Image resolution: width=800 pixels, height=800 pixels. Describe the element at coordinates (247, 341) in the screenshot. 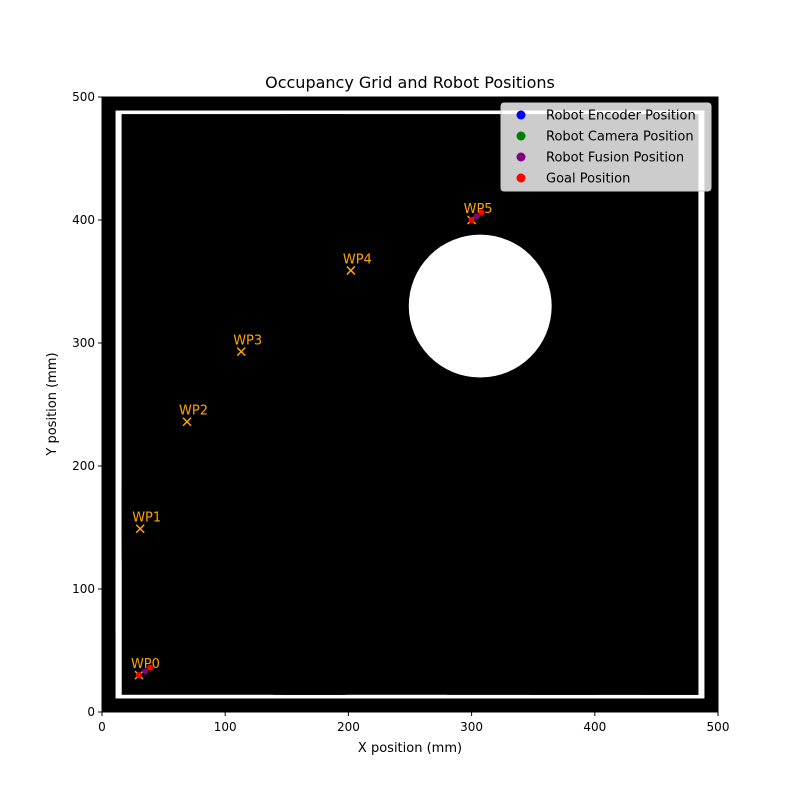

I see `waypoint-label: WP3` at that location.